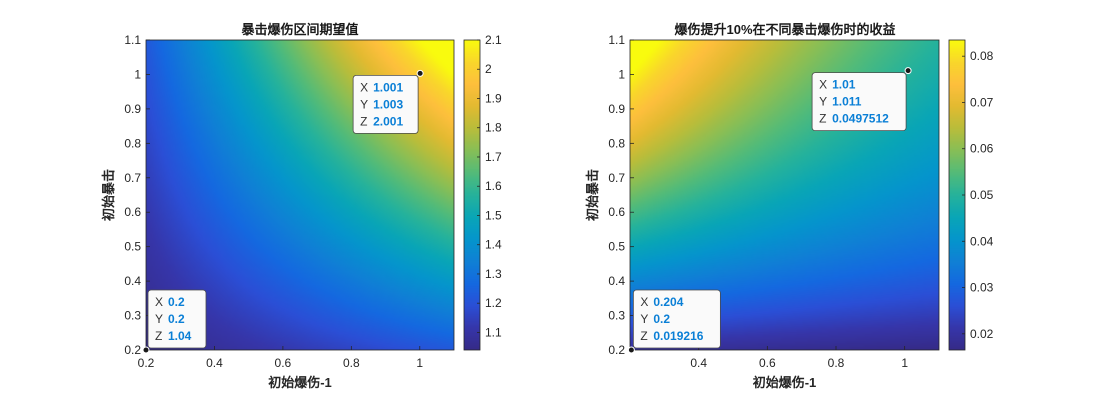  What do you see at coordinates (299, 29) in the screenshot?
I see `chart-title: 暴击爆伤区间期望值` at bounding box center [299, 29].